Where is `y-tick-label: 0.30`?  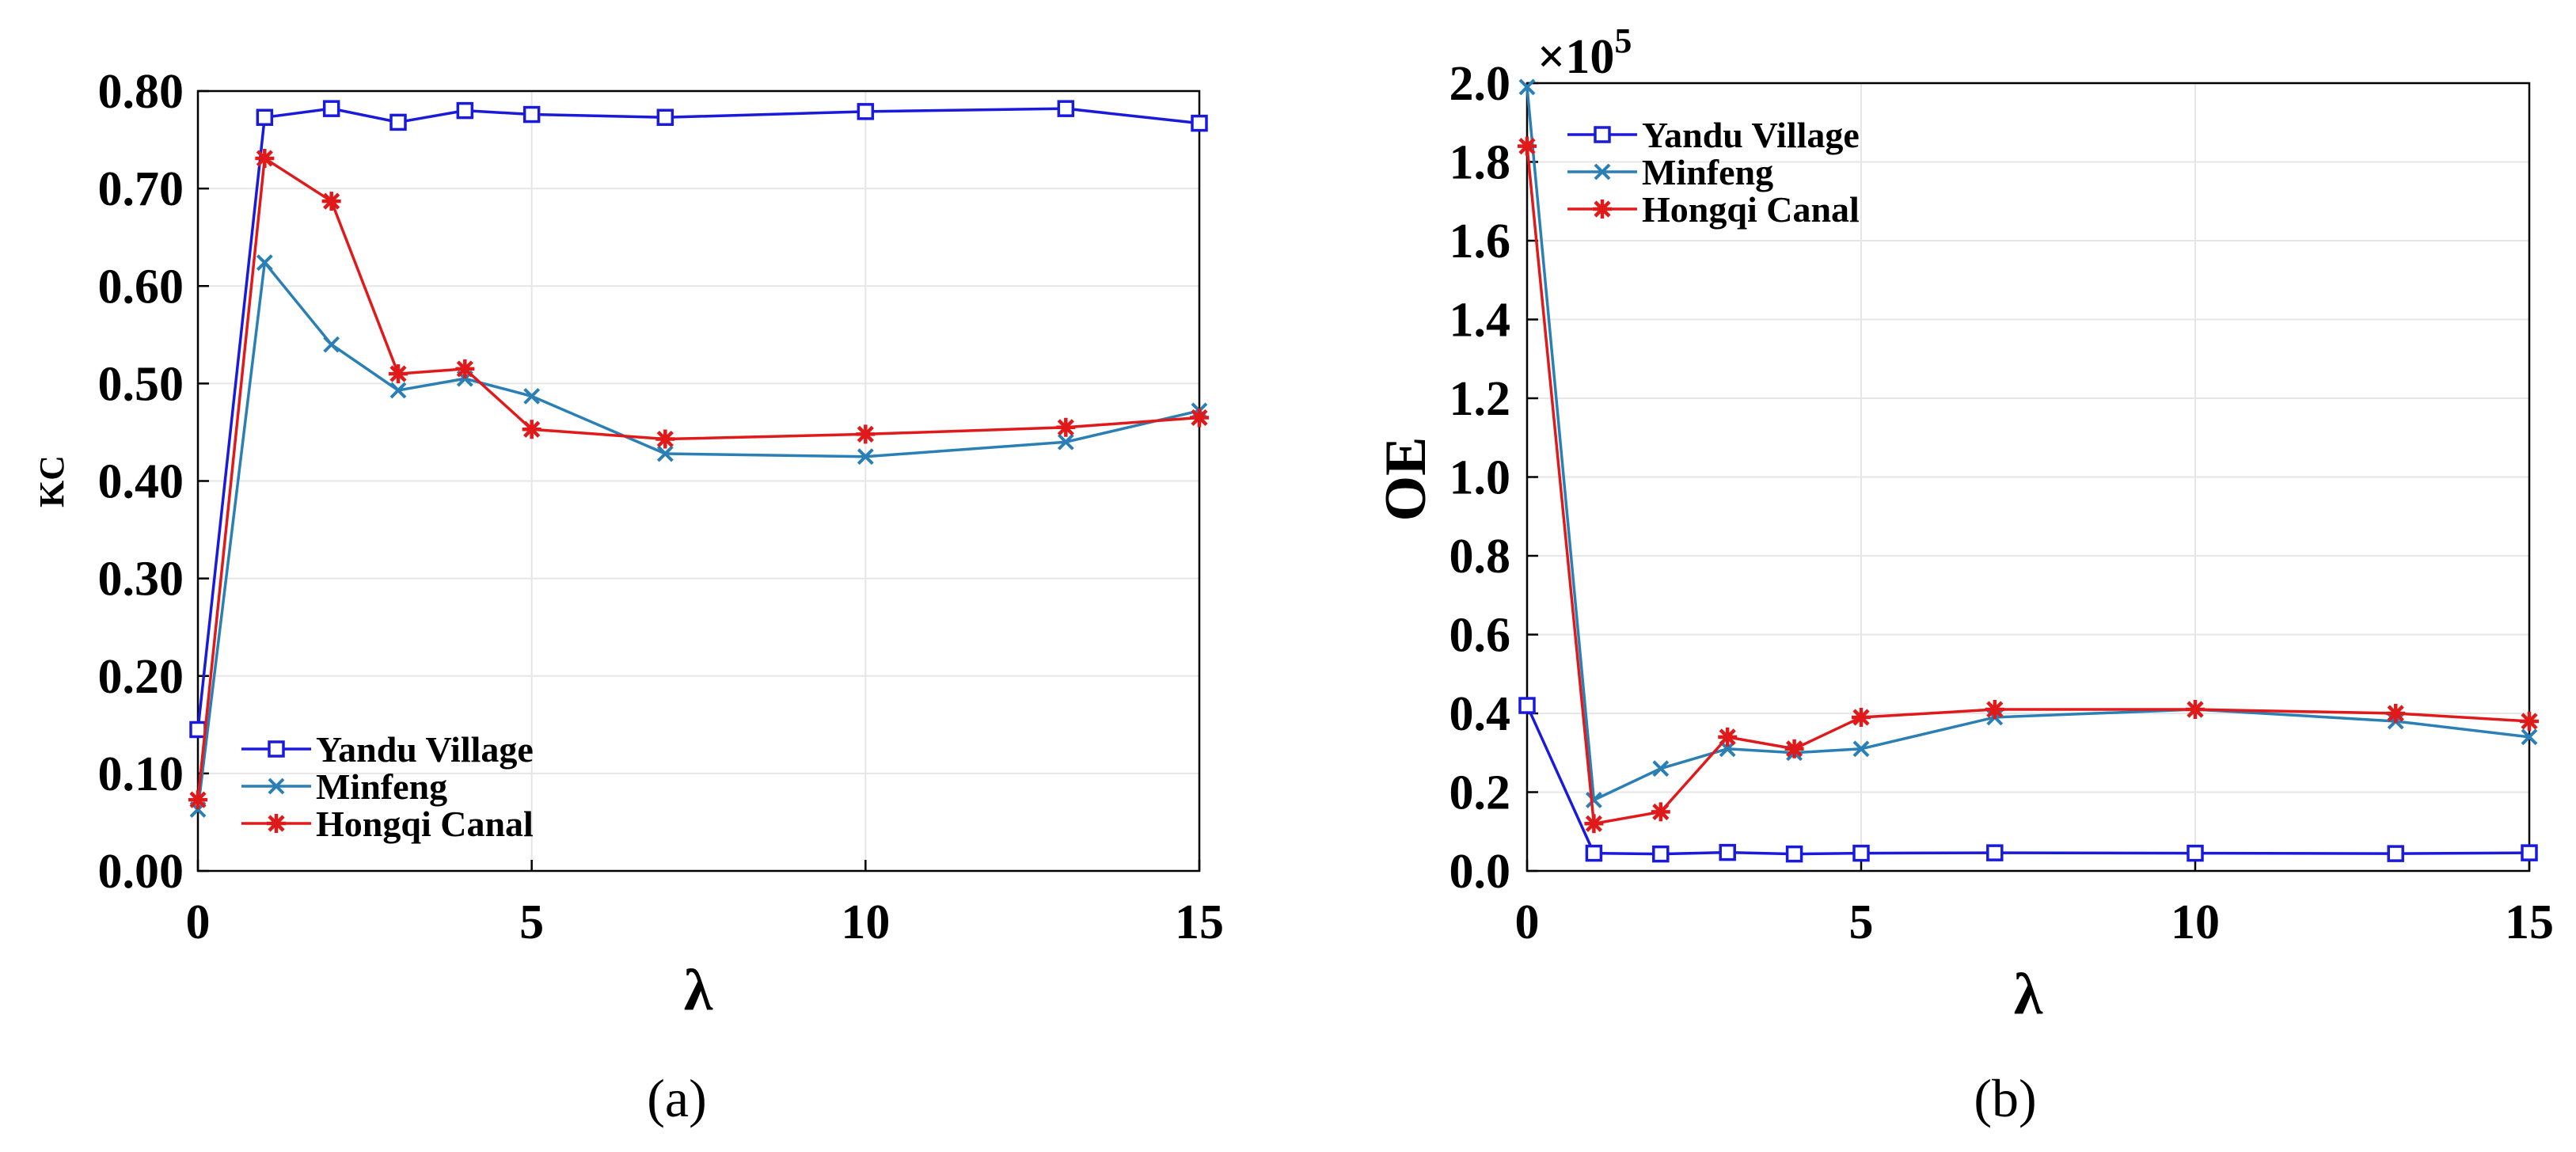 y-tick-label: 0.30 is located at coordinates (141, 579).